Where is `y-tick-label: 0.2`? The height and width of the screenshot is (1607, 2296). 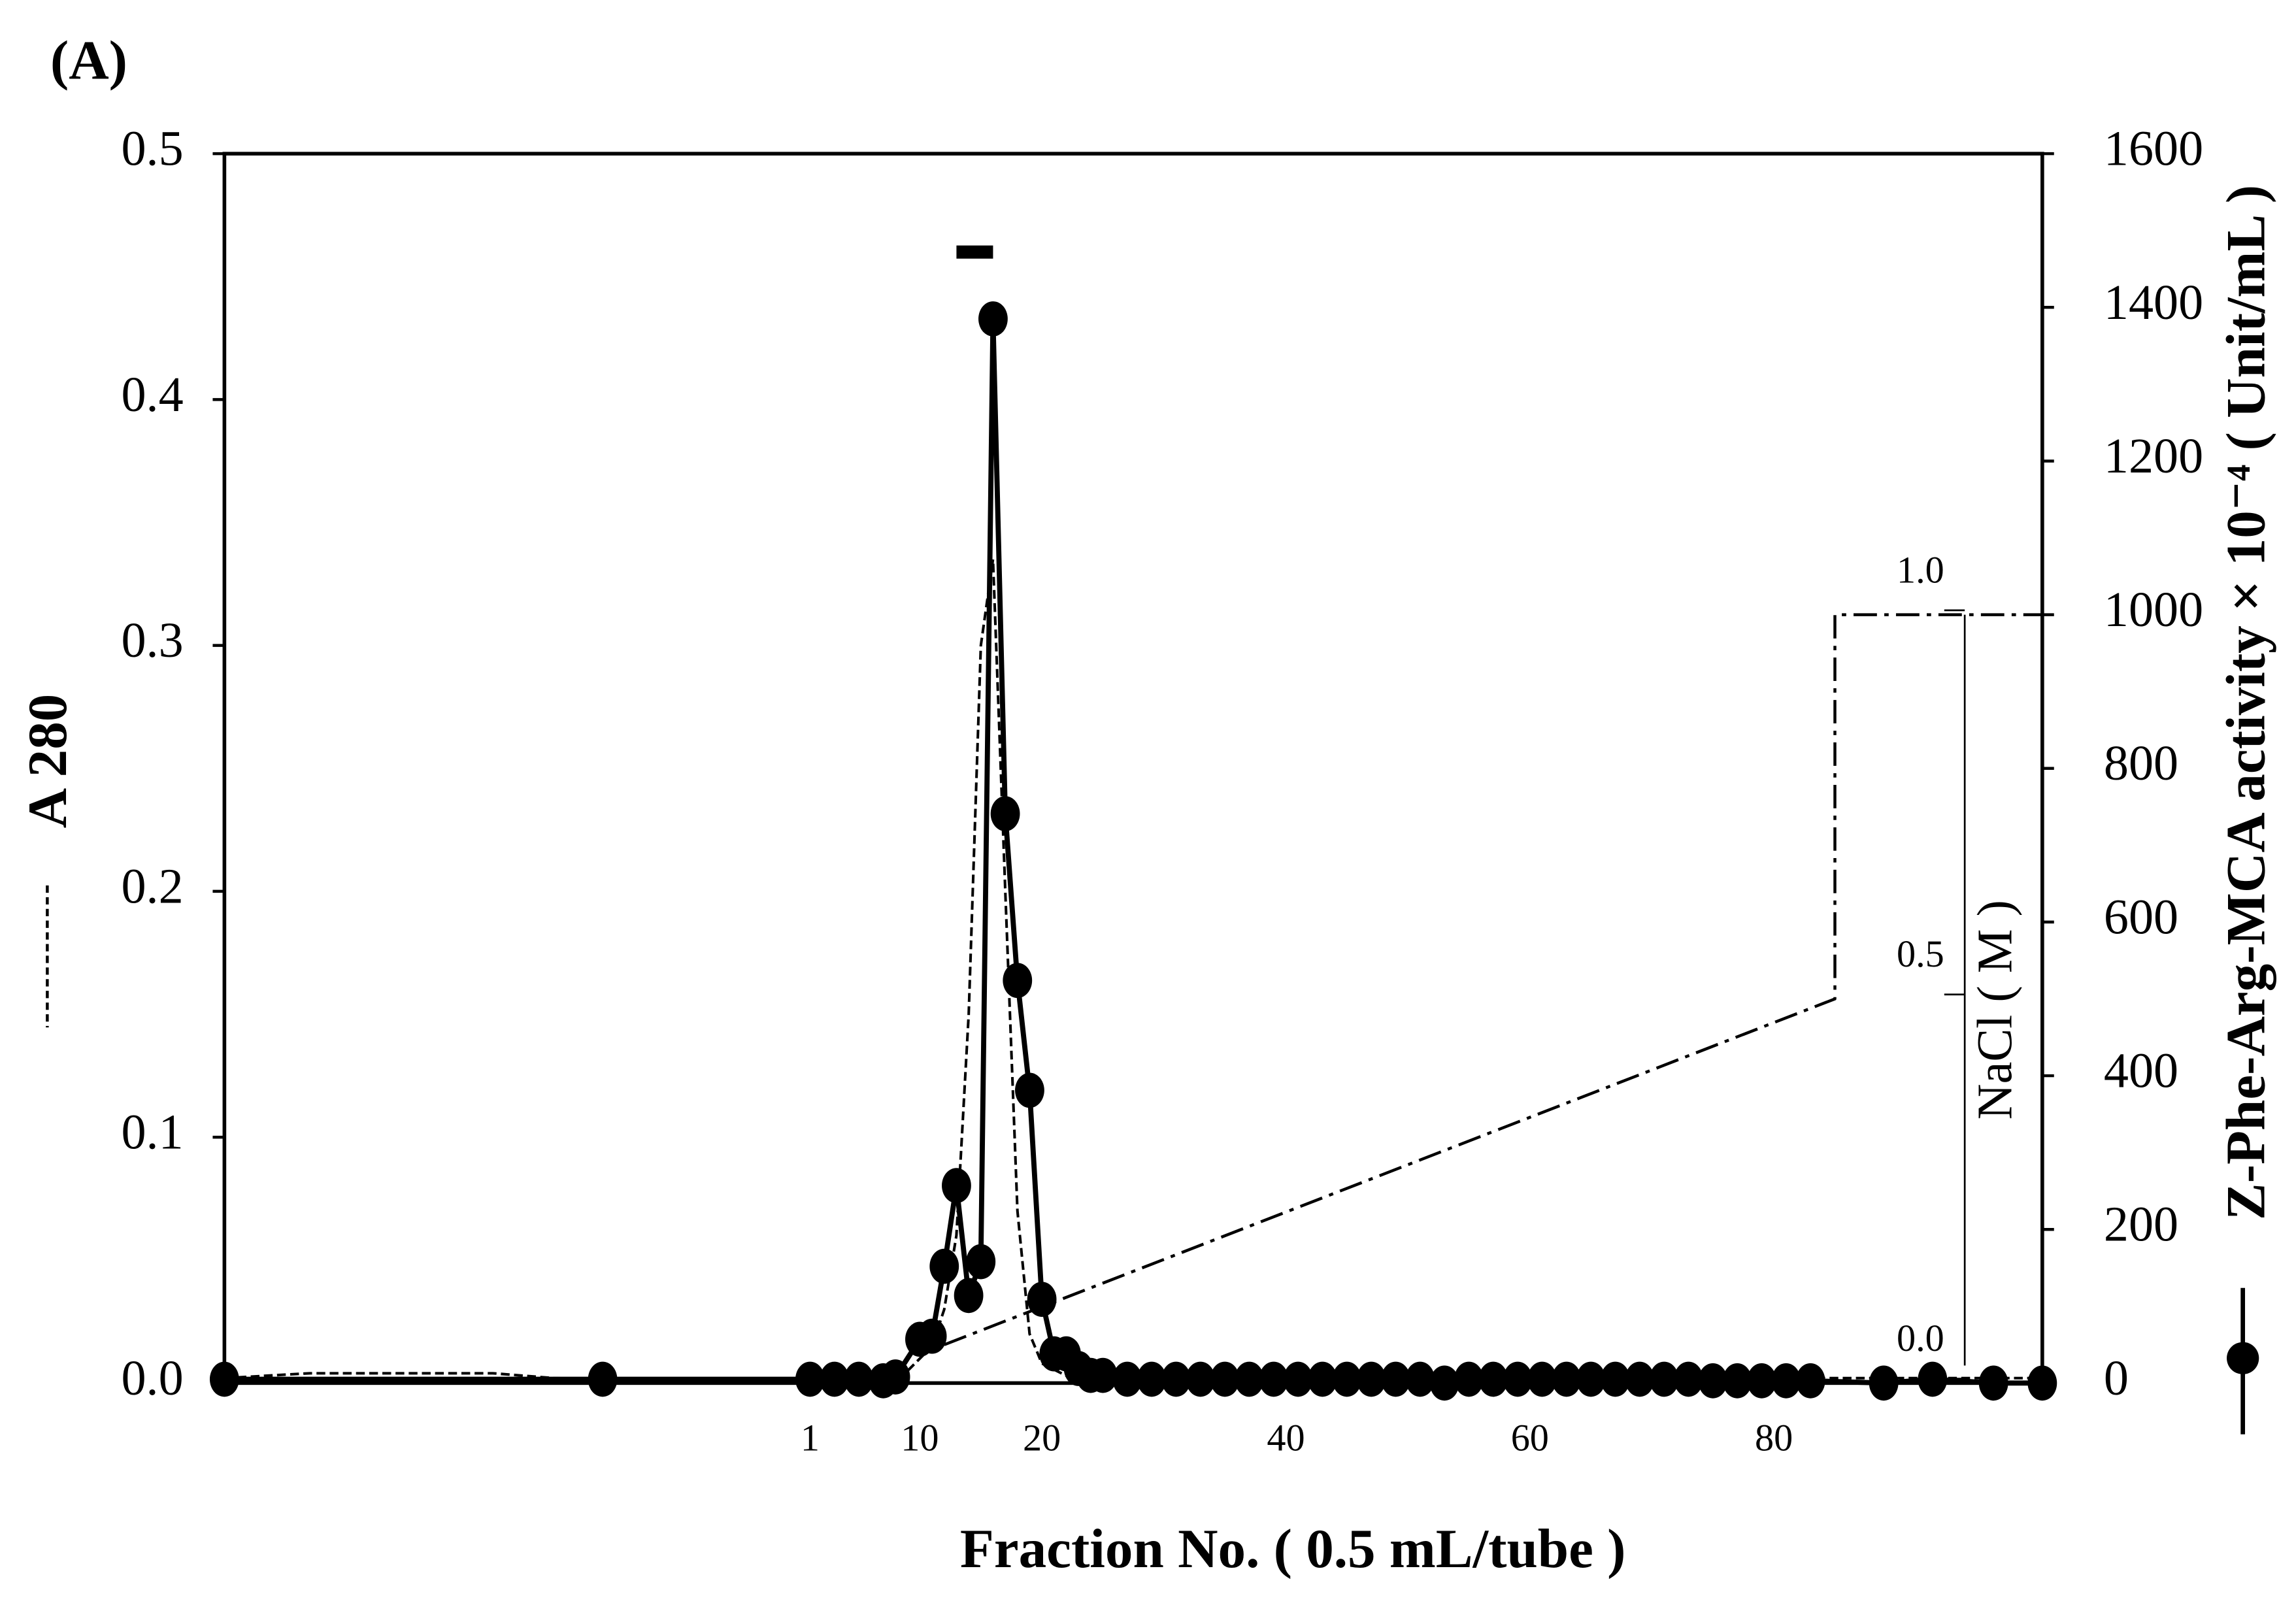
y-tick-label: 0.2 is located at coordinates (152, 886).